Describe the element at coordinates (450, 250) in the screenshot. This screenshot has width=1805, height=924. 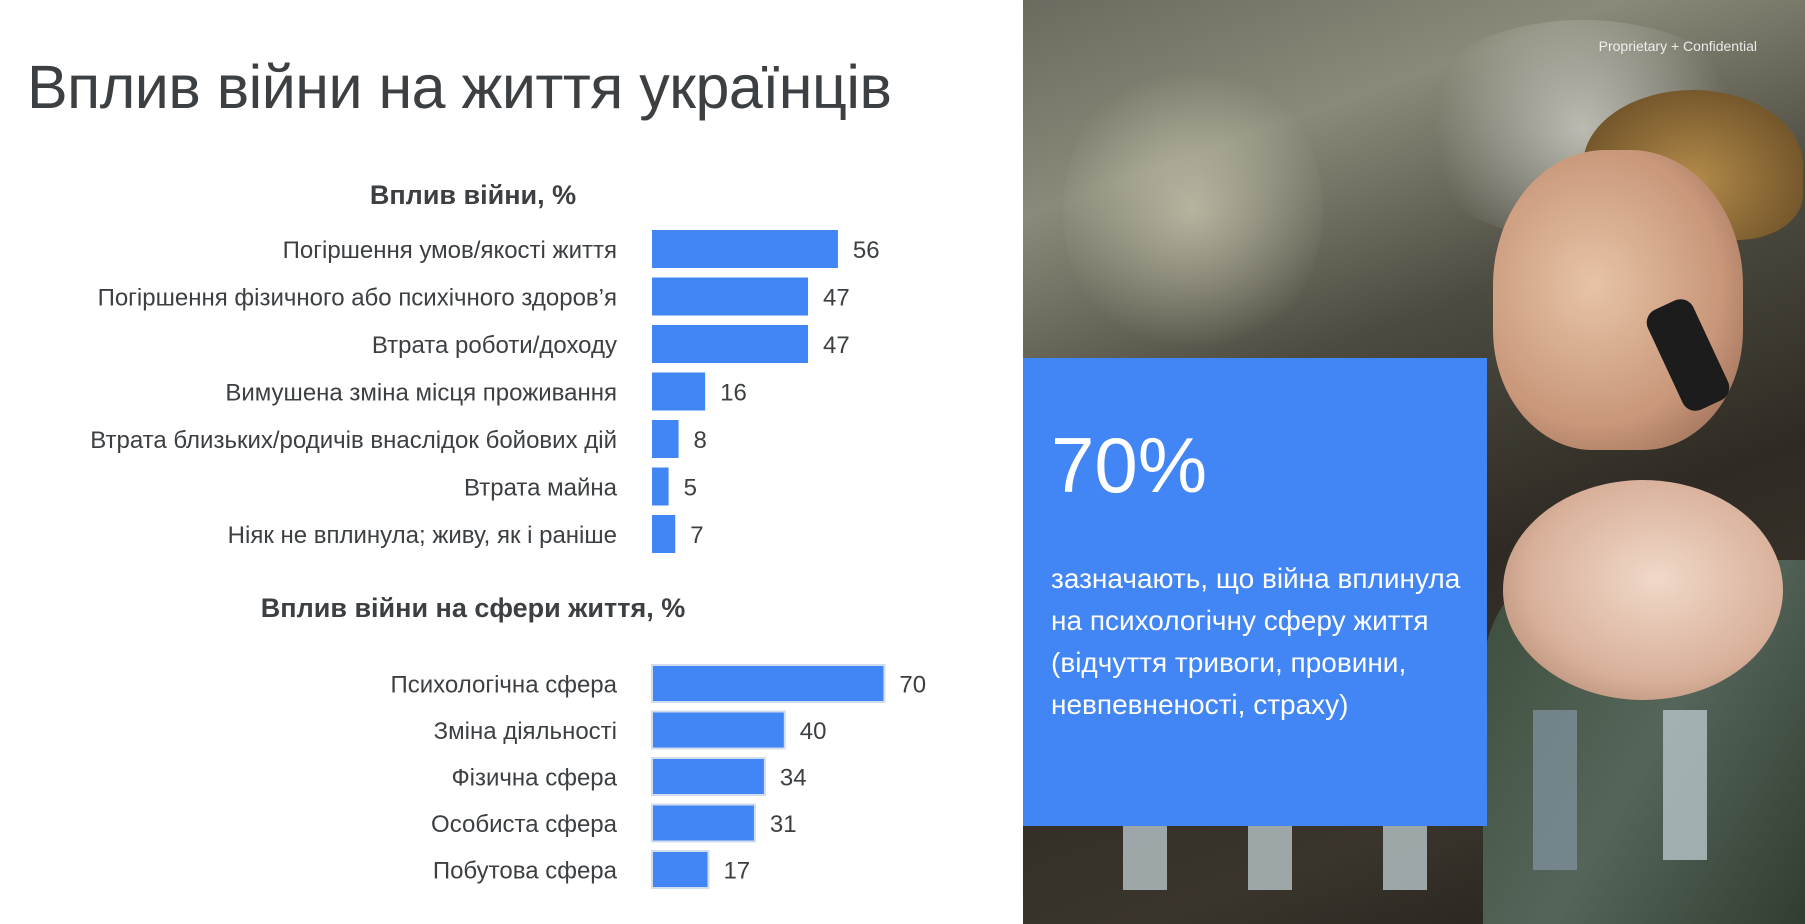
I see `category-label: Погіршення умов/якості життя` at that location.